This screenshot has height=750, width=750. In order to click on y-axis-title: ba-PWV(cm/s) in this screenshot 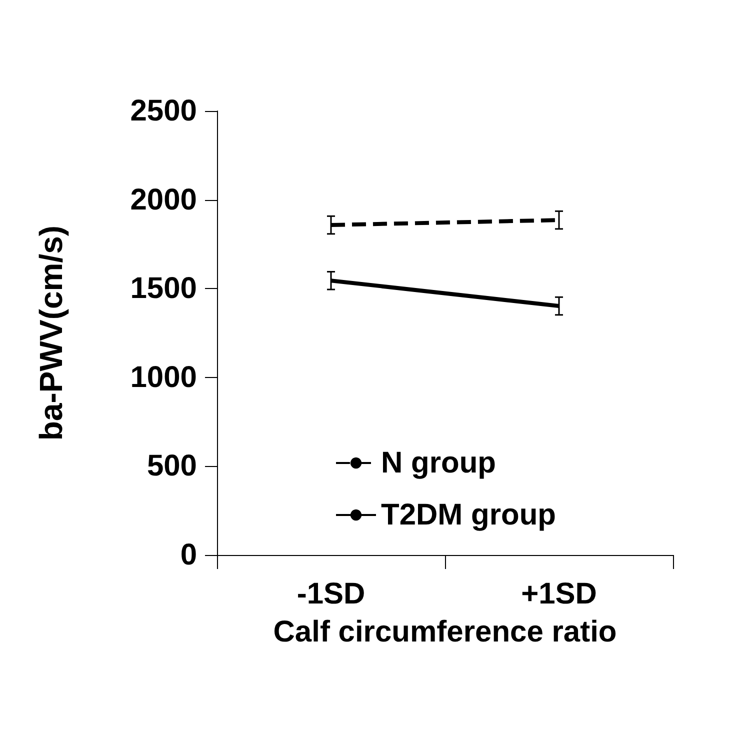, I will do `click(51, 333)`.